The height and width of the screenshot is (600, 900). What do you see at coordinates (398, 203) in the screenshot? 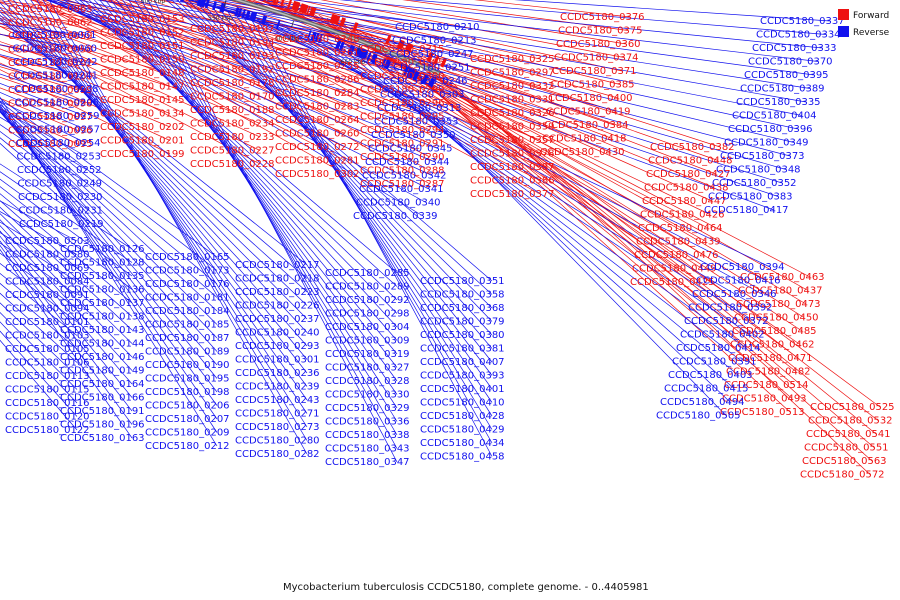
I see `reverse-gene-label: CCDC5180_0340` at bounding box center [398, 203].